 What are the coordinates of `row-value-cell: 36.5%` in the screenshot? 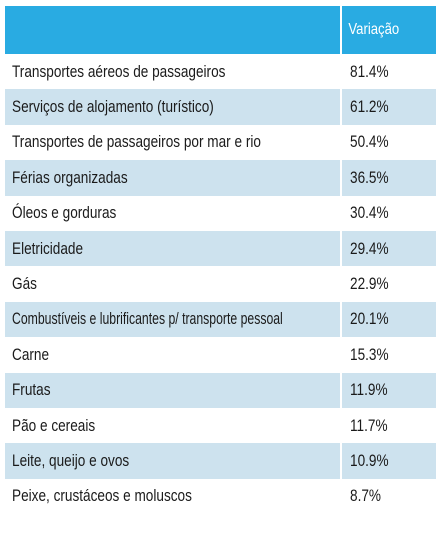 It's located at (388, 178).